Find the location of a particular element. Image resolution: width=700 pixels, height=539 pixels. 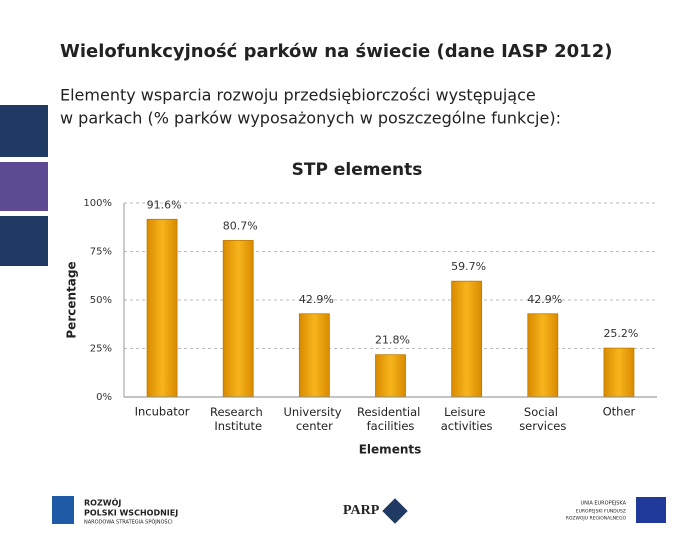

value-label: 59.7% is located at coordinates (468, 266).